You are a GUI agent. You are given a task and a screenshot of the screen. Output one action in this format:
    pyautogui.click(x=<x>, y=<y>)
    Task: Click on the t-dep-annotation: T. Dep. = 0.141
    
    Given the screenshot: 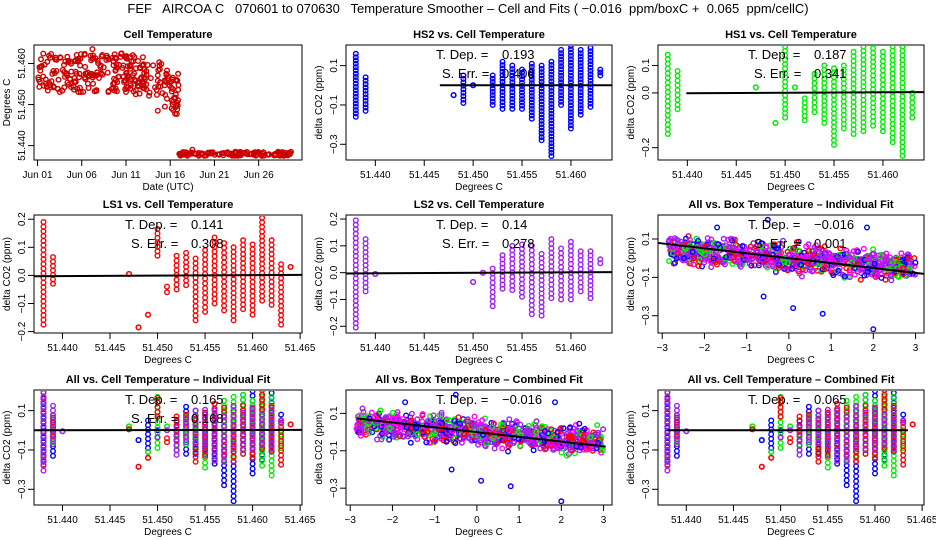 What is the action you would take?
    pyautogui.click(x=174, y=224)
    